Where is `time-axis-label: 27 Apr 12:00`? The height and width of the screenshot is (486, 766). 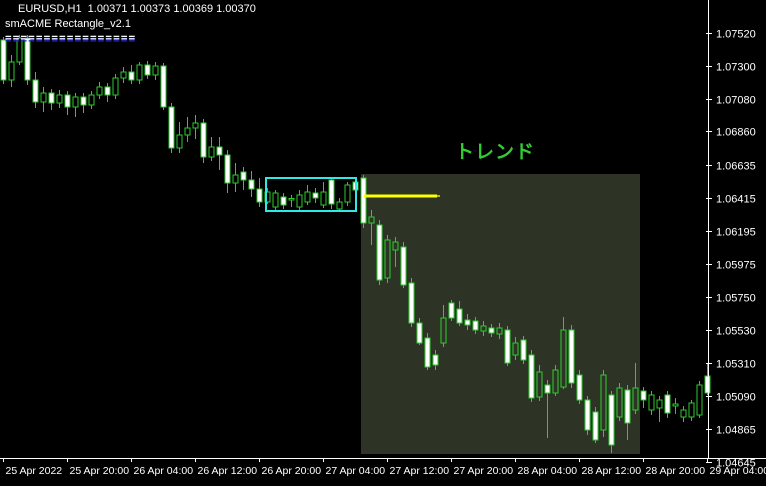
time-axis-label: 27 Apr 12:00 is located at coordinates (420, 471).